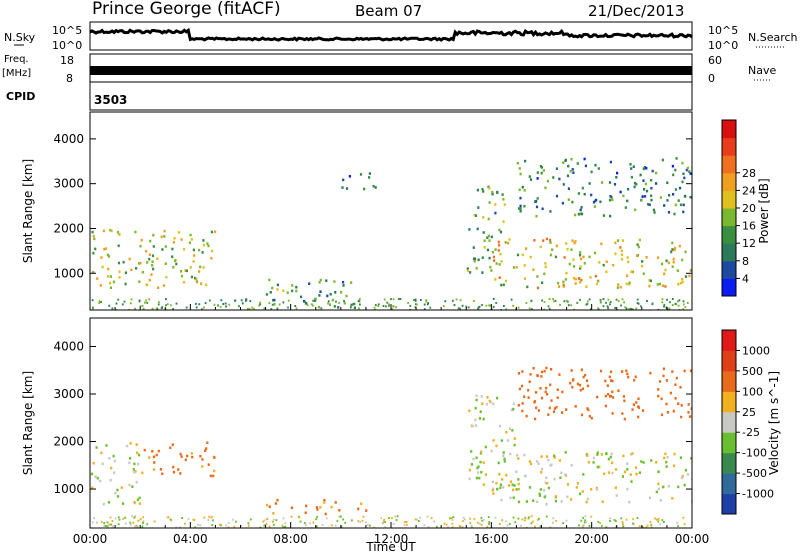  I want to click on power-colorbar-label: Power [dB], so click(764, 210).